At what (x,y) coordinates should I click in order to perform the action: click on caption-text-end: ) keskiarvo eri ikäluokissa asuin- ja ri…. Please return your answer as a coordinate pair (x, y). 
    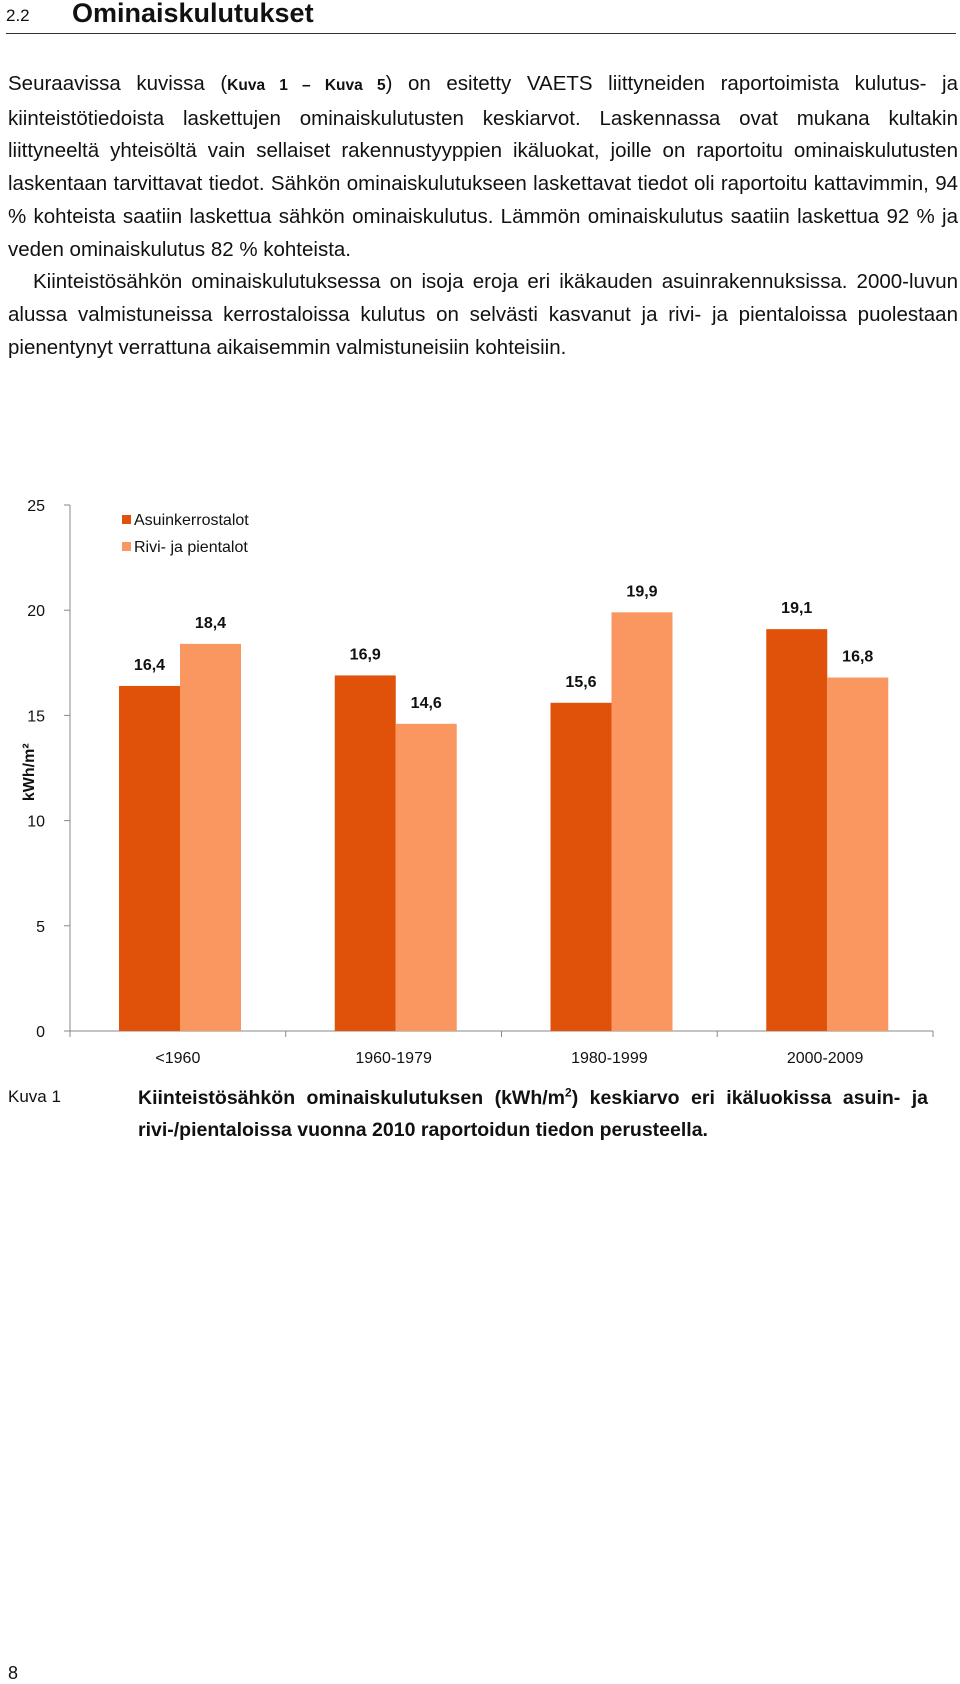
    Looking at the image, I should click on (533, 1114).